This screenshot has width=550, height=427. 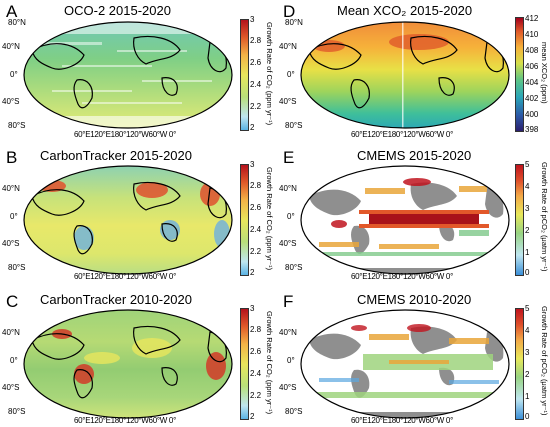 What do you see at coordinates (532, 114) in the screenshot?
I see `colorbar-tick: 400` at bounding box center [532, 114].